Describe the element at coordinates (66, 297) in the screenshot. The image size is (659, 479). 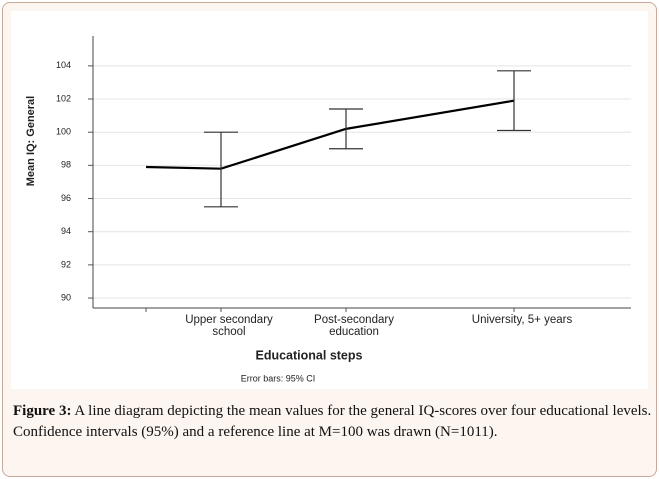
I see `y-tick-label: 90` at that location.